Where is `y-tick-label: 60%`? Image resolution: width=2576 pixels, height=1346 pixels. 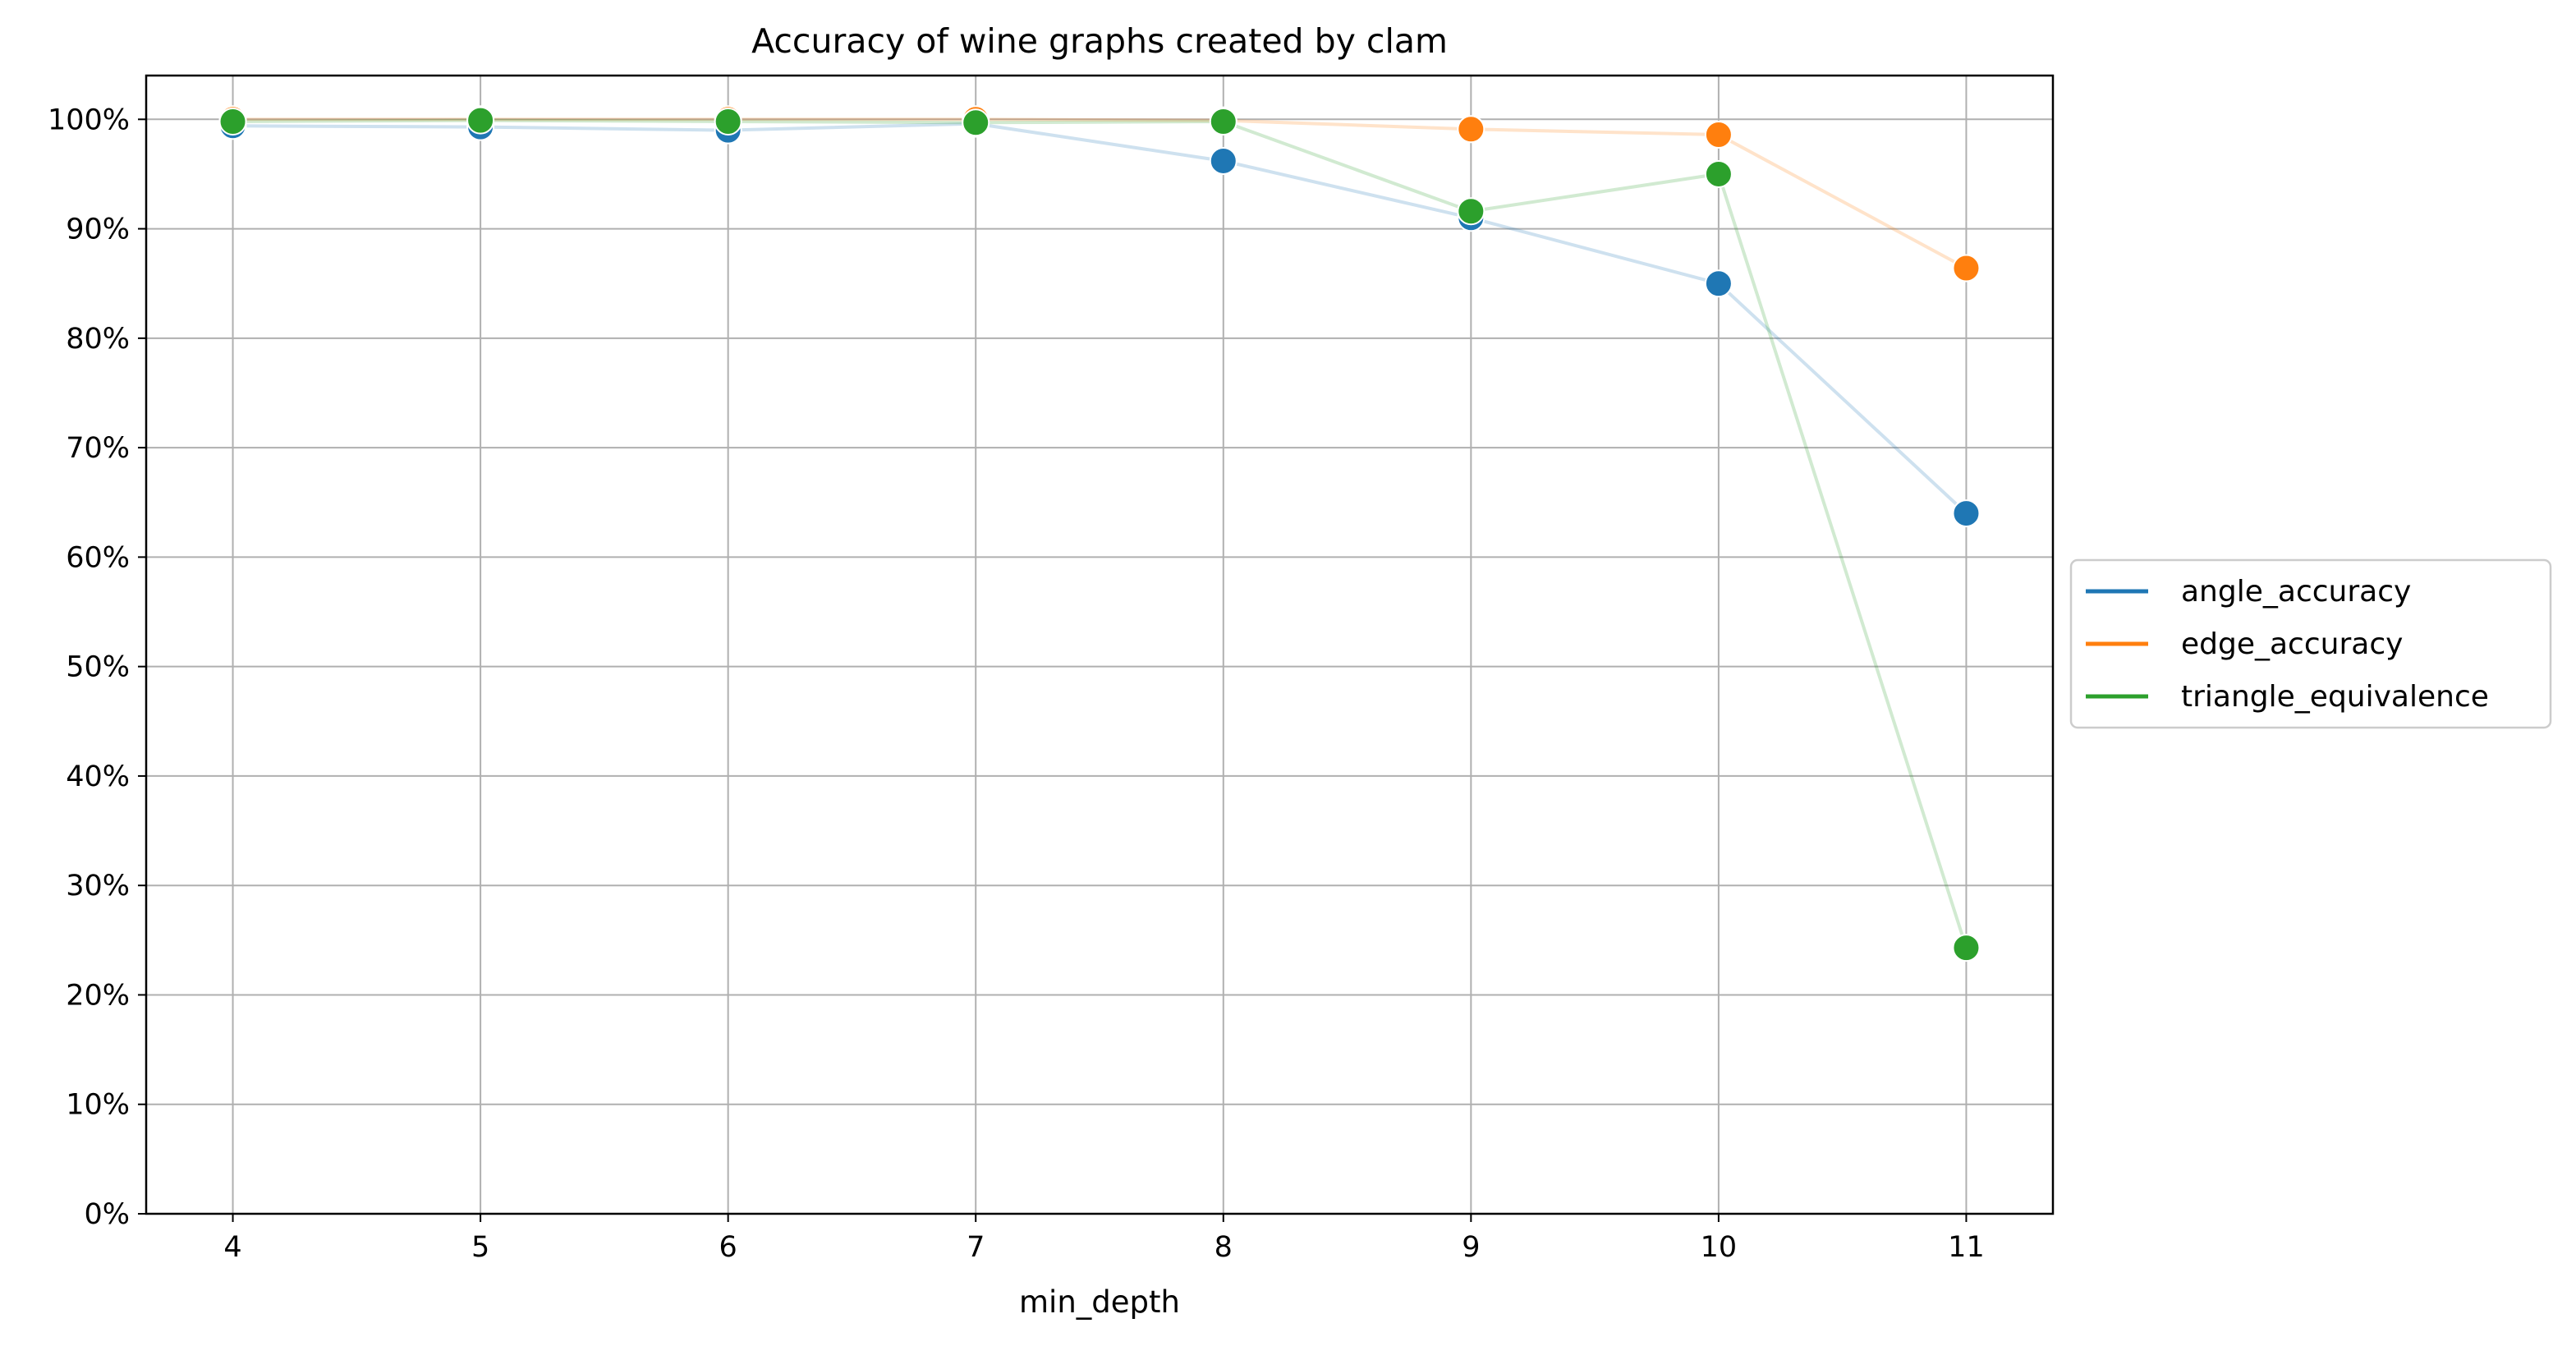
y-tick-label: 60% is located at coordinates (98, 557).